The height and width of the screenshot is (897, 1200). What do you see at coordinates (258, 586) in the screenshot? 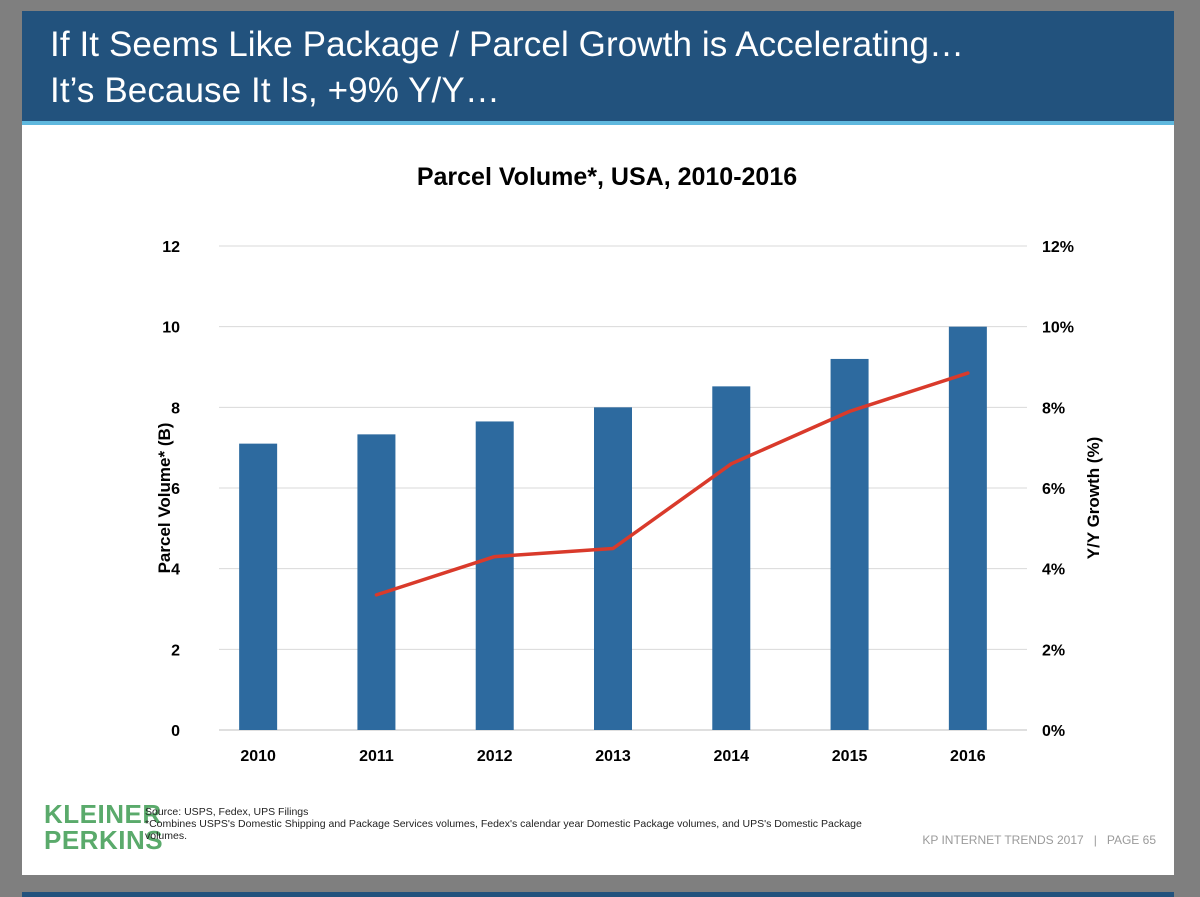
I see `bar-2010` at bounding box center [258, 586].